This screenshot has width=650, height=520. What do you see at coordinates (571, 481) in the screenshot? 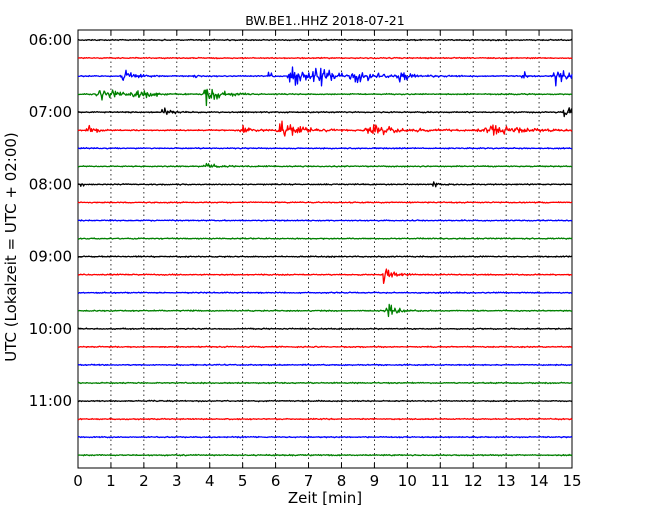
I see `x-tick-label: 15` at bounding box center [571, 481].